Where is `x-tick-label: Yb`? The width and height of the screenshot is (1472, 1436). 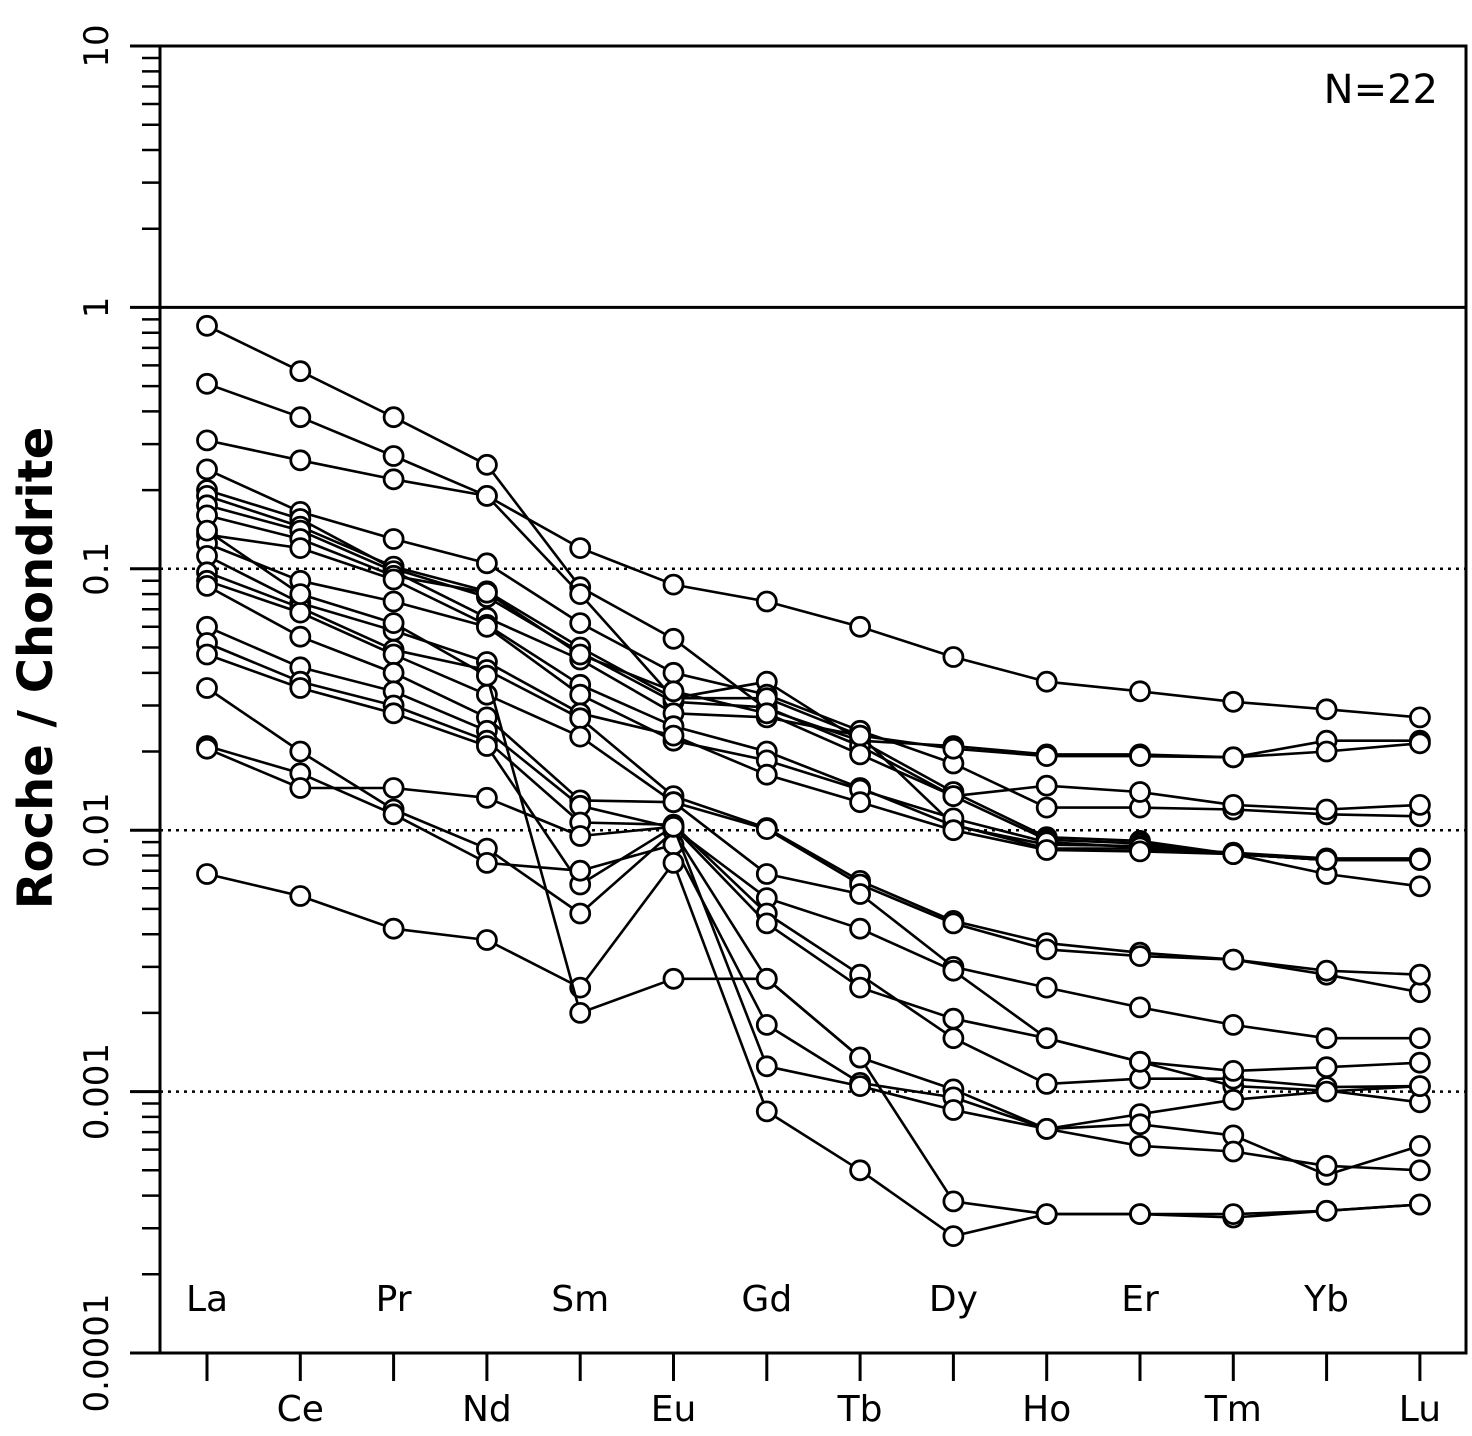 x-tick-label: Yb is located at coordinates (1326, 1299).